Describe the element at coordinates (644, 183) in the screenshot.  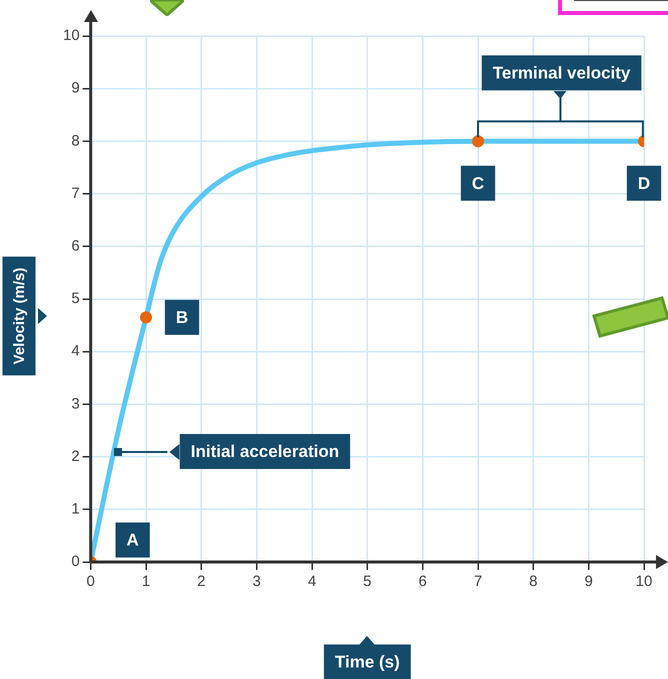
I see `annotation: D` at that location.